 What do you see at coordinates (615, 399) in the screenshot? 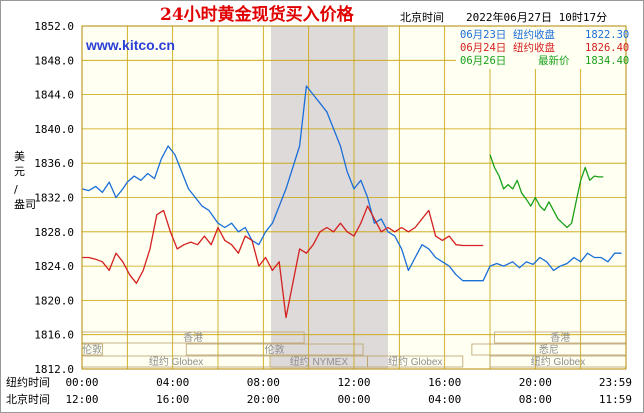
I see `x-tick-label: 11:59` at bounding box center [615, 399].